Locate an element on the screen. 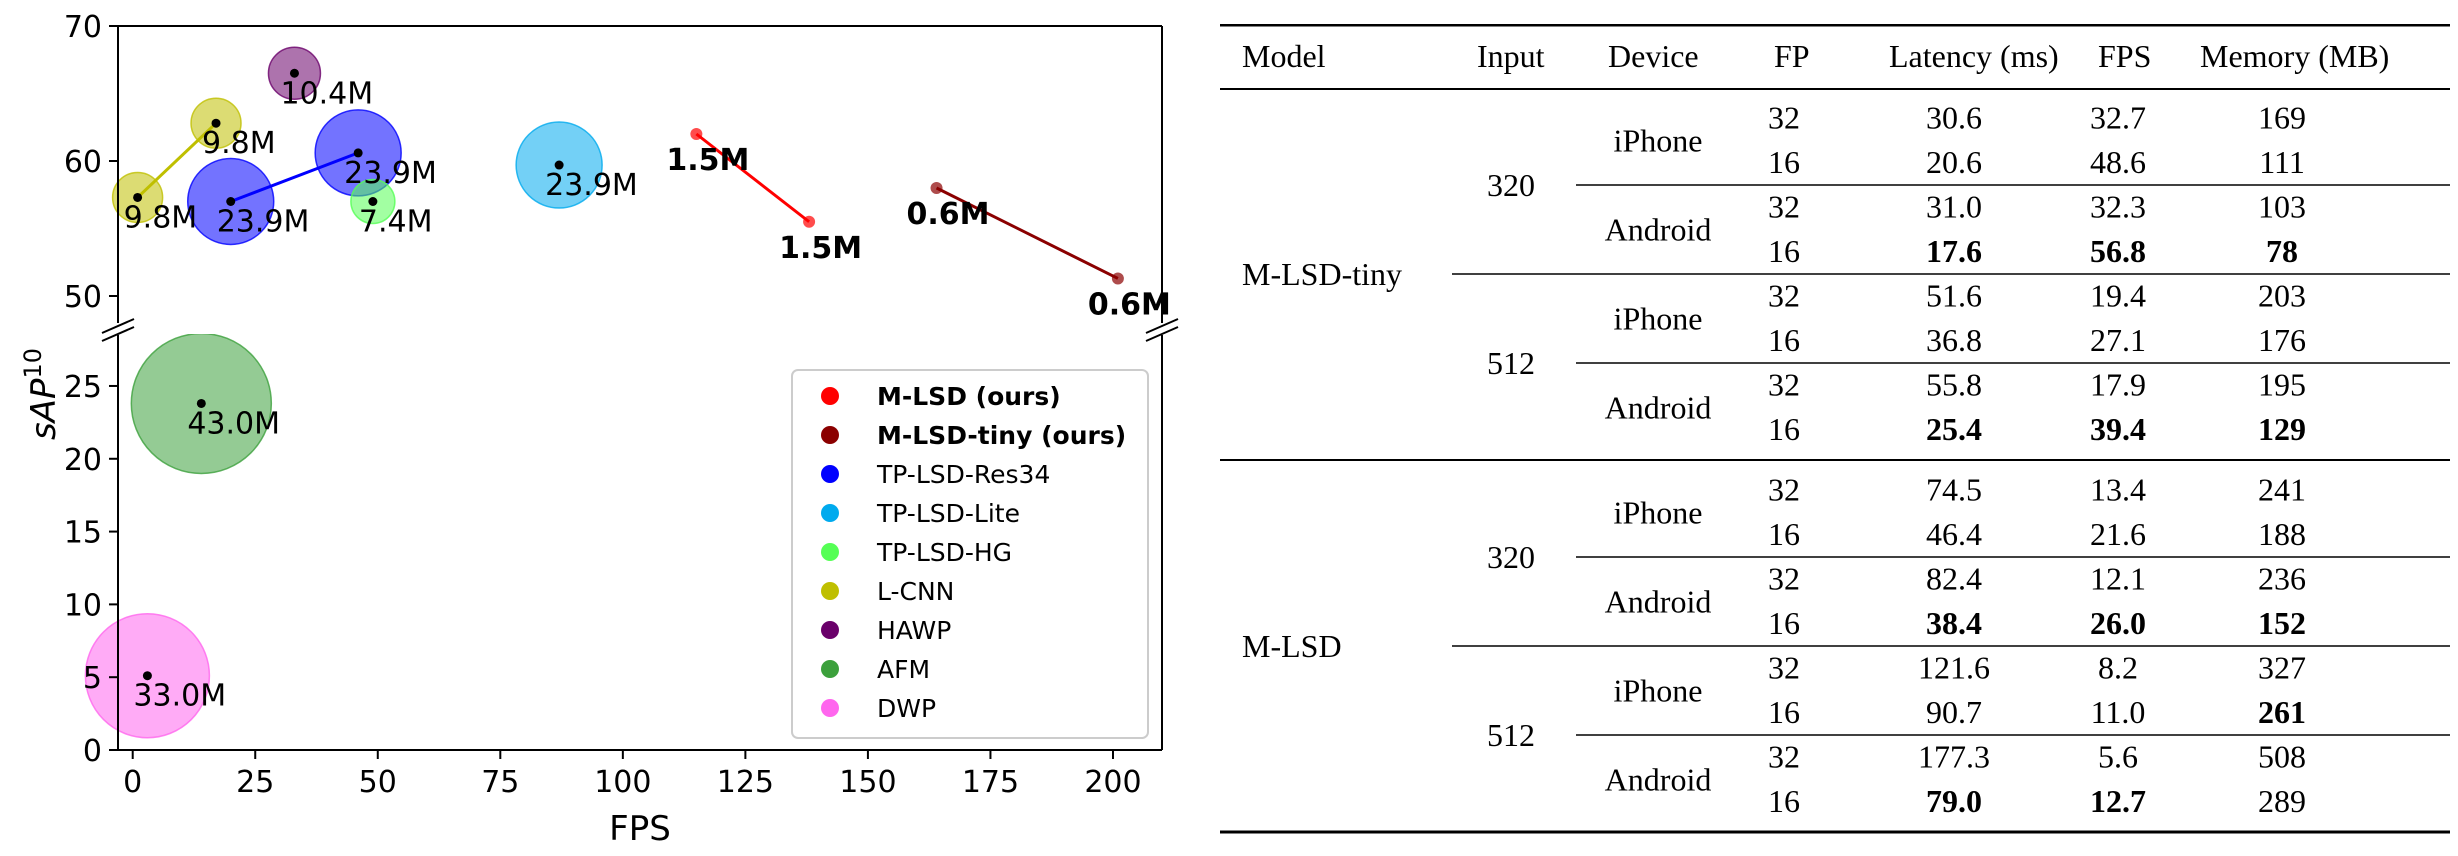 The image size is (2458, 856). cell-model: M-LSD-tiny is located at coordinates (1322, 274).